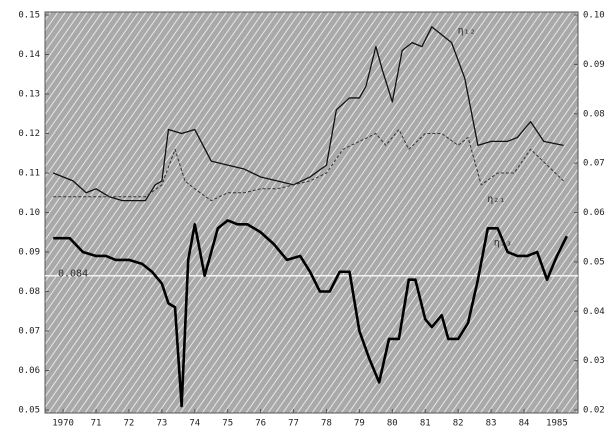 This screenshot has height=435, width=611. What do you see at coordinates (29, 55) in the screenshot?
I see `y-tick-label: 0.14` at bounding box center [29, 55].